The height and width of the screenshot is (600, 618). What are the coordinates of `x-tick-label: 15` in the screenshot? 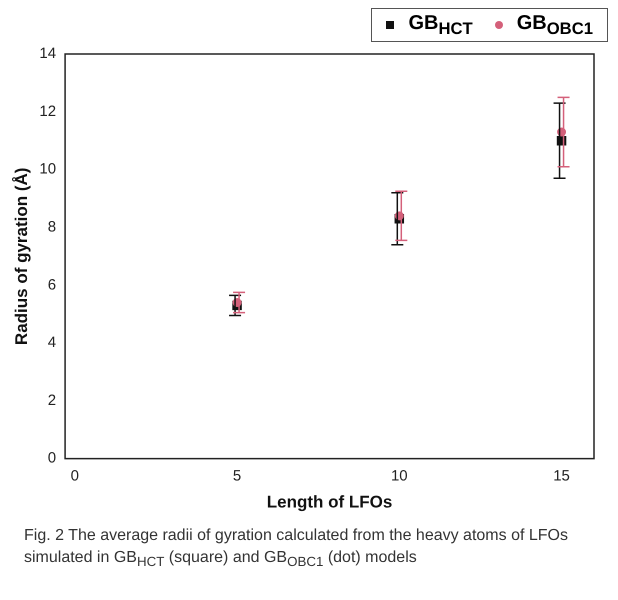 It's located at (561, 476).